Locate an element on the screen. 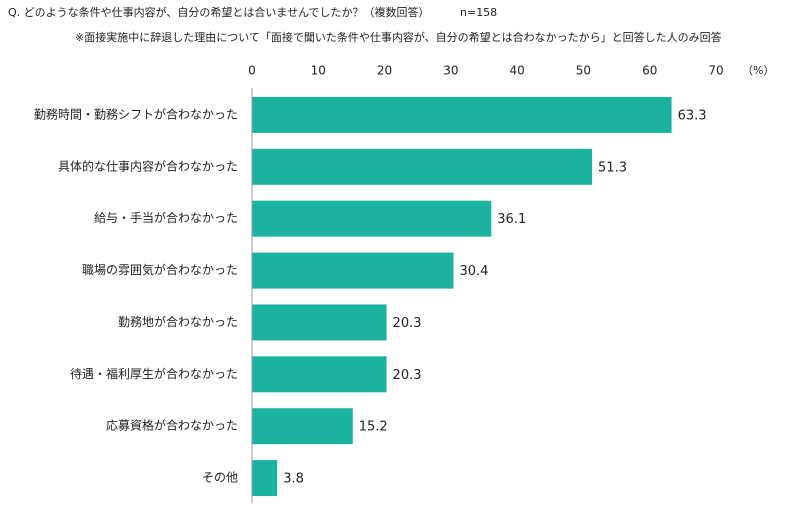  chart-title: Q. どのような条件や仕事内容が、自分の希望とは合いませんでしたか？（複数回答） is located at coordinates (219, 12).